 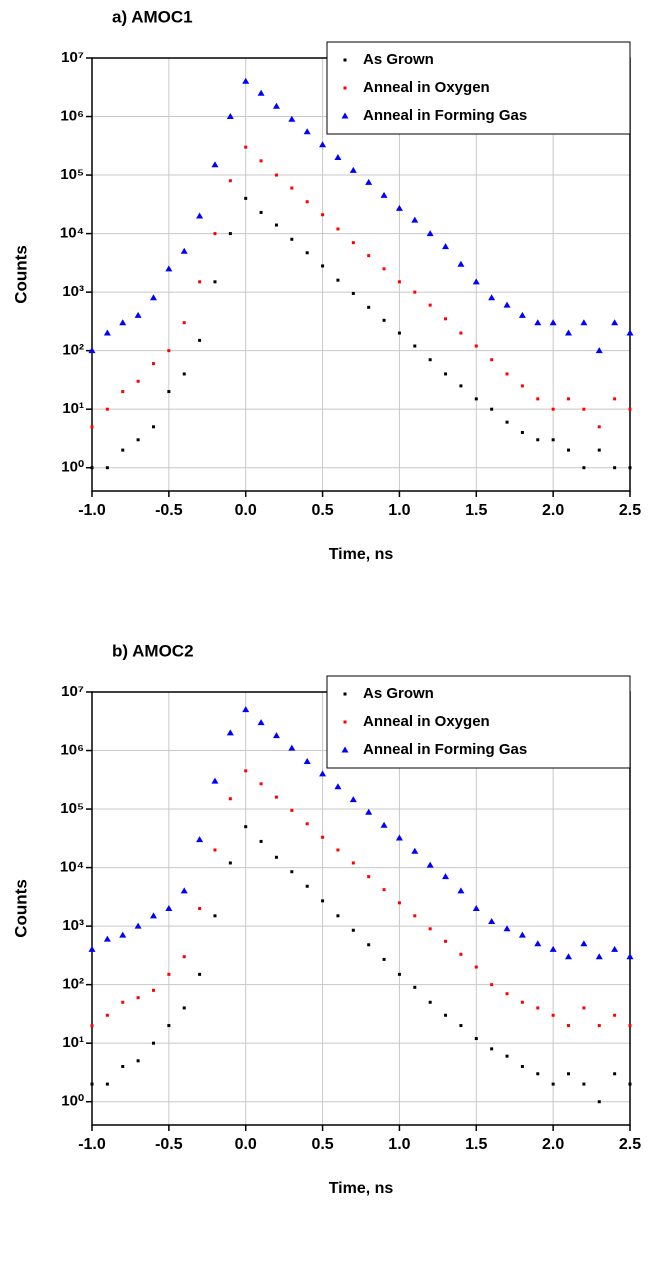 I want to click on y-tick-label: 10⁰, so click(x=72, y=1101).